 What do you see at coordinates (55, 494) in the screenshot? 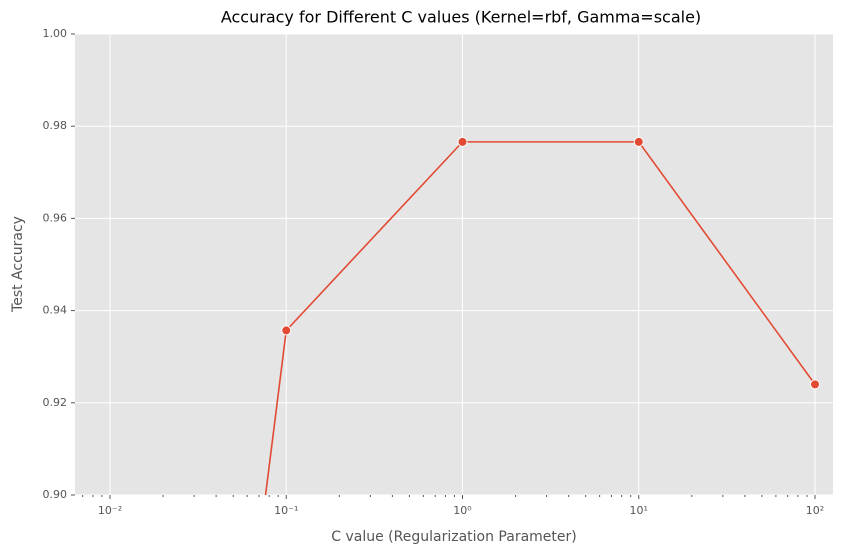
I see `y-tick-label: 0.90` at bounding box center [55, 494].